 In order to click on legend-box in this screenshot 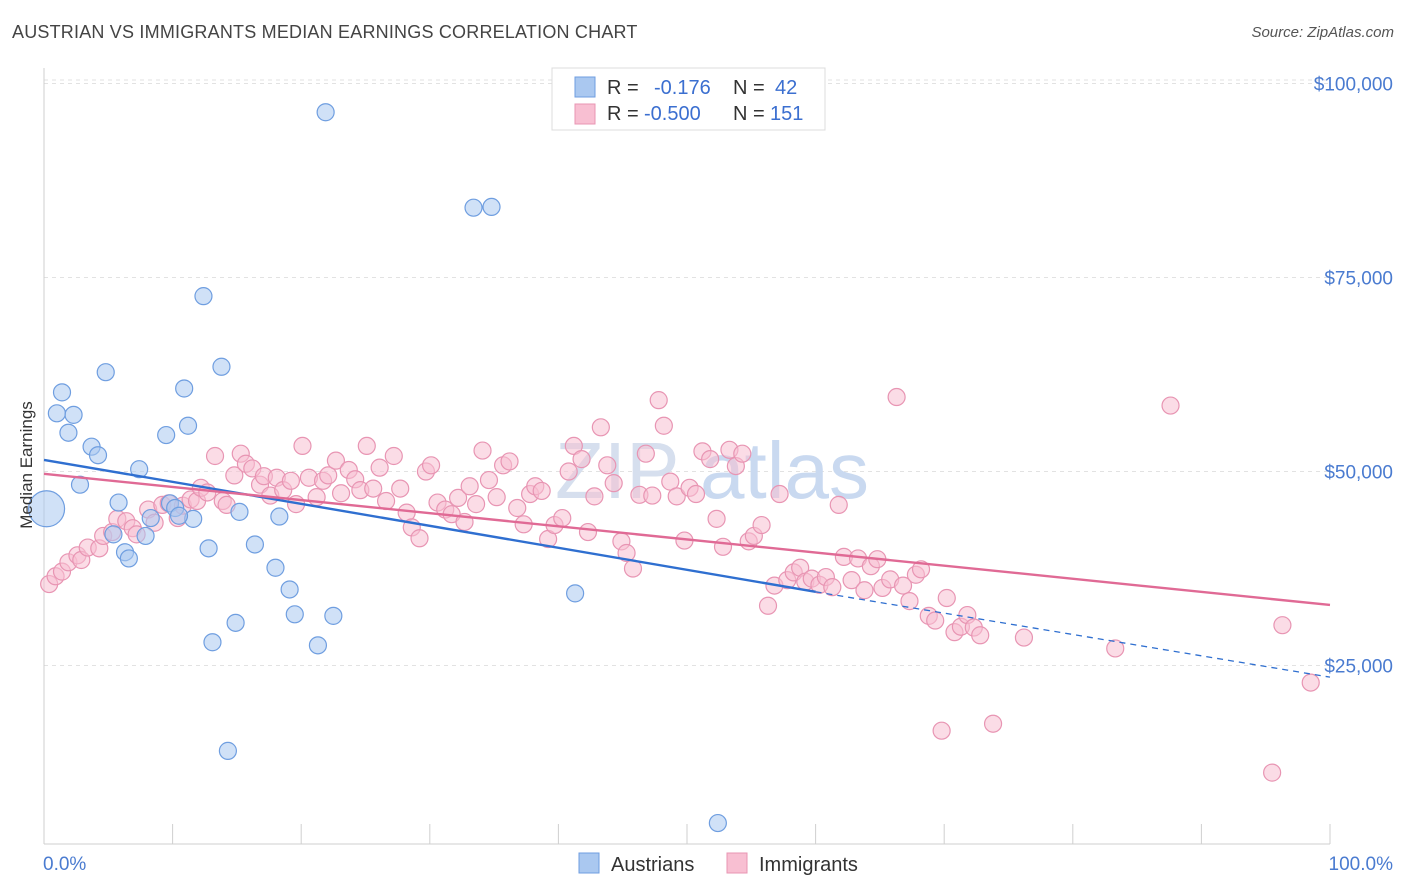, I will do `click(688, 99)`.